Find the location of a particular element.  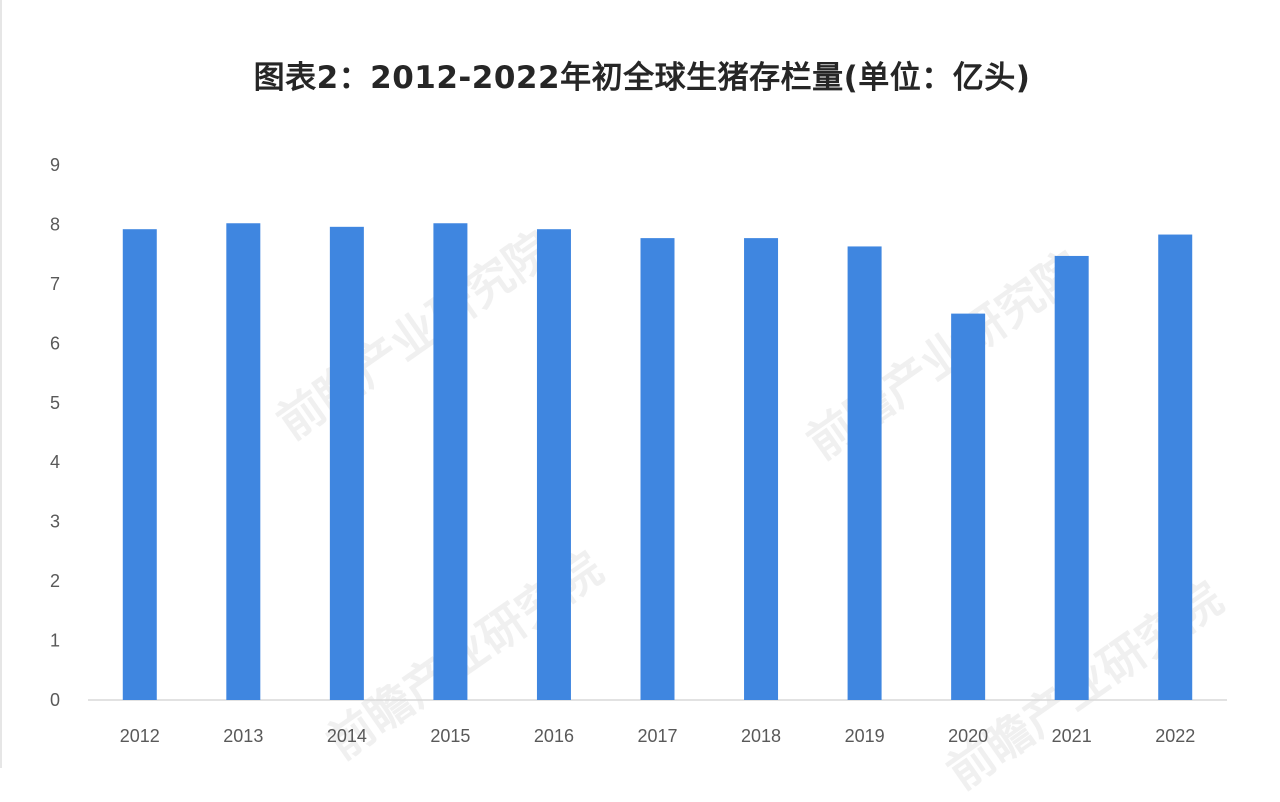

x-tick-label: 2022 is located at coordinates (1175, 736).